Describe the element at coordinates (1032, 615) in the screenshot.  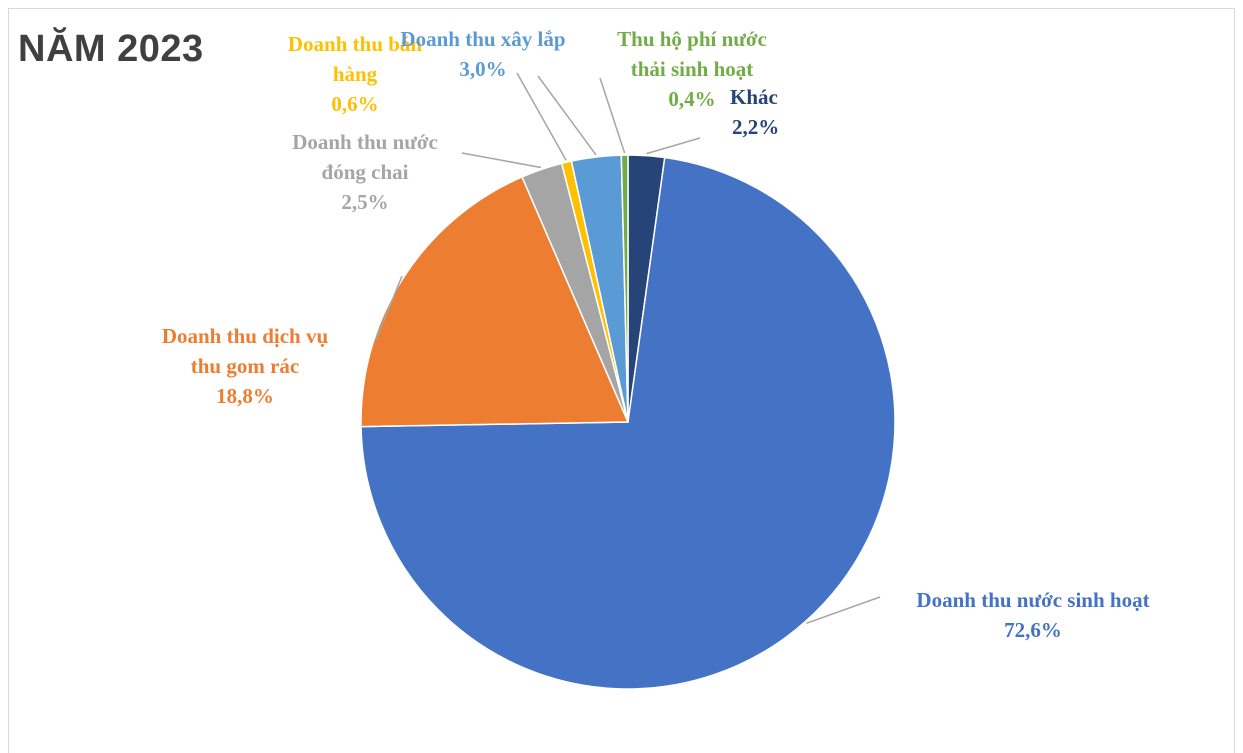
I see `data-label-nuoc-sinh-hoat: Doanh thu nước sinh hoạt 72,6%` at that location.